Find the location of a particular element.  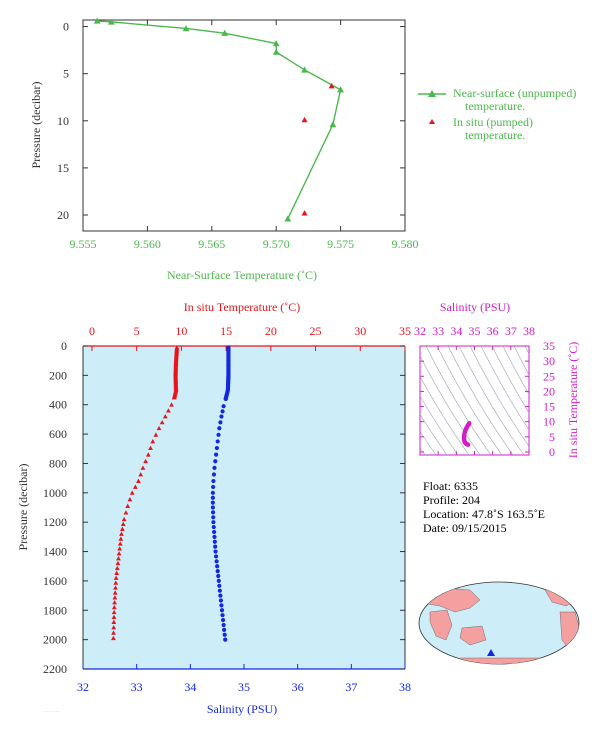

salinity-tick-label: 37 is located at coordinates (351, 687).